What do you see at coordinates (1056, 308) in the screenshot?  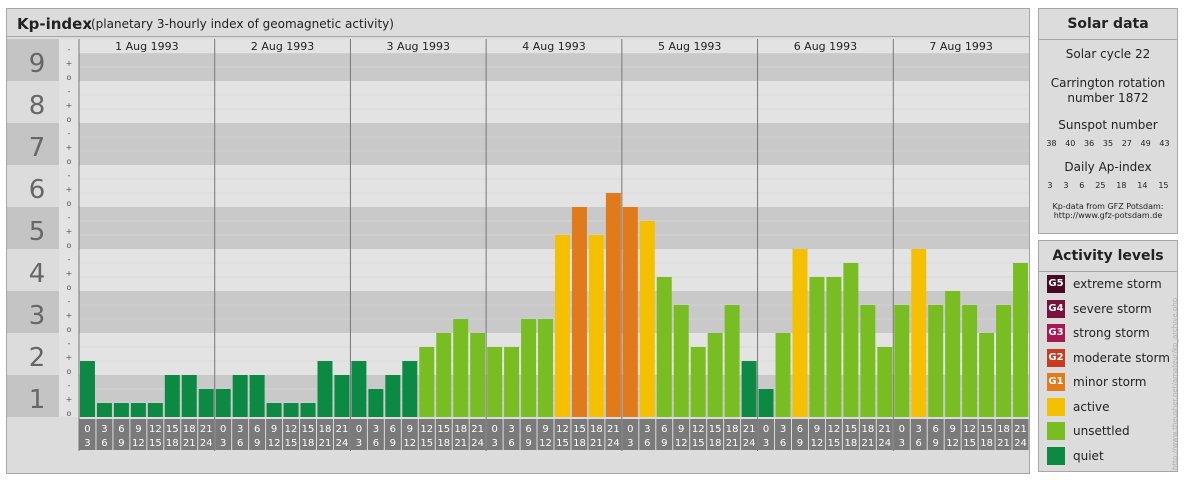 I see `legend-swatch: G4` at bounding box center [1056, 308].